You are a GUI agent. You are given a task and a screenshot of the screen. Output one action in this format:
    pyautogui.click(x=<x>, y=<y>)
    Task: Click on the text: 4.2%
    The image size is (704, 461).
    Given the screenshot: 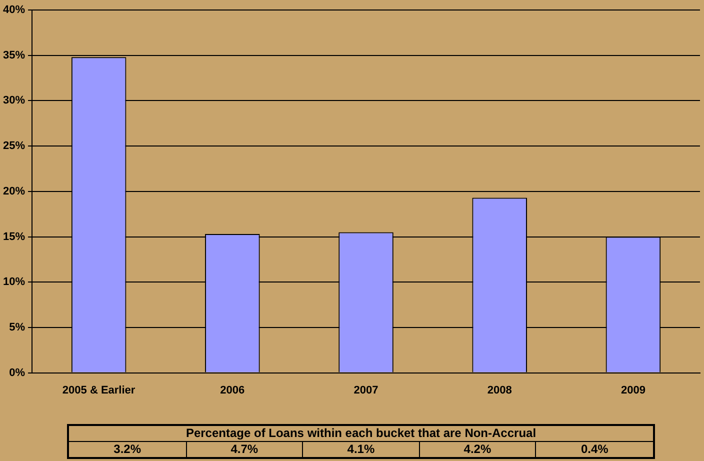 What is the action you would take?
    pyautogui.click(x=477, y=450)
    